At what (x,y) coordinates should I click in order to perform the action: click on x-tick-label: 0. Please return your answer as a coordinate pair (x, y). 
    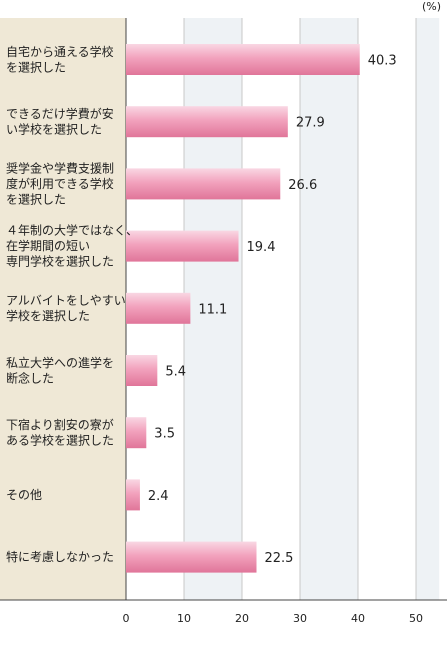
    Looking at the image, I should click on (126, 618).